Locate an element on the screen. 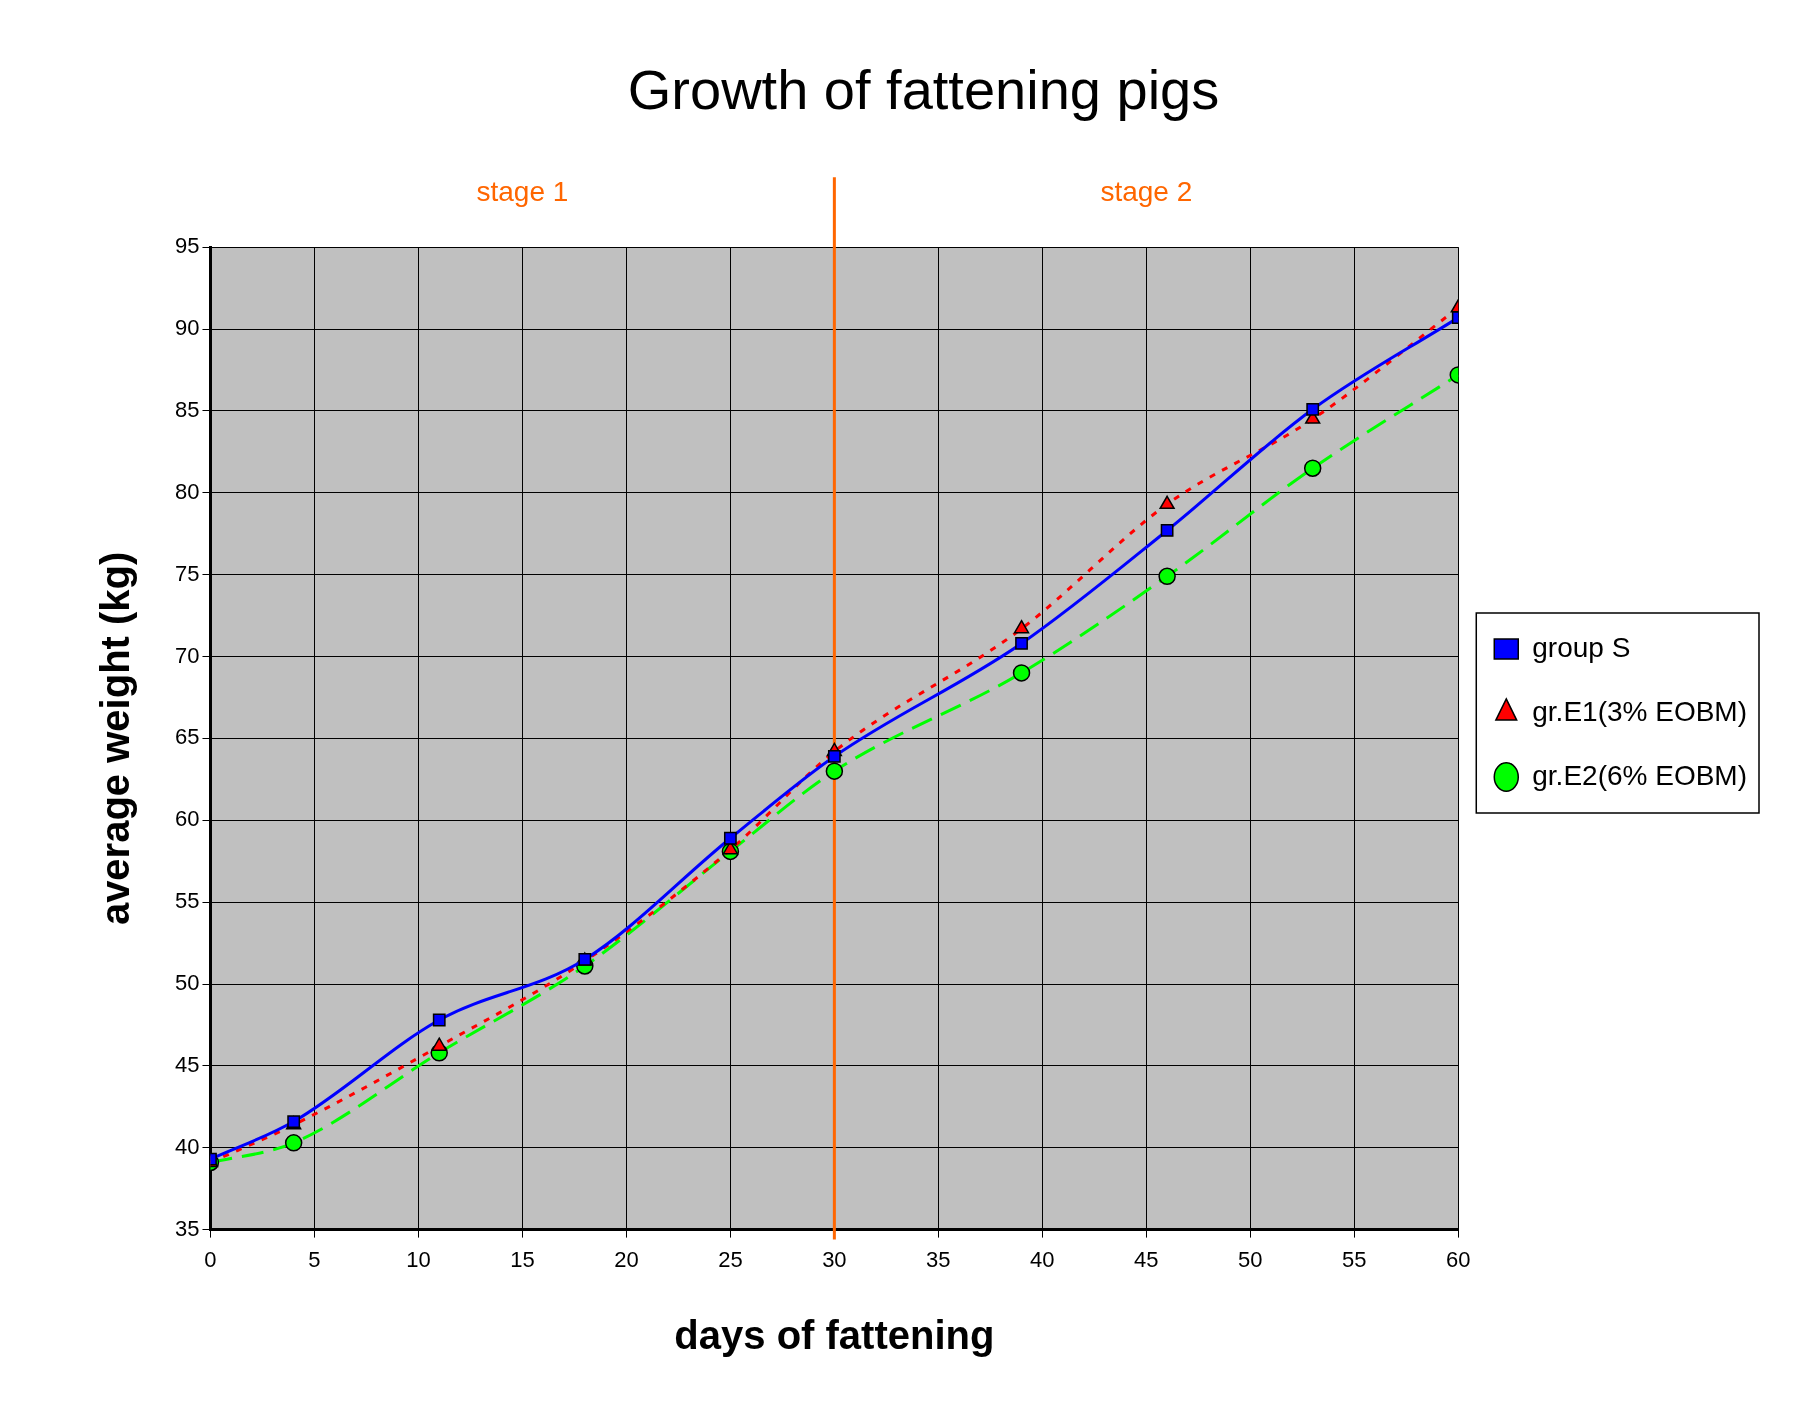 The image size is (1797, 1416). y-tick-label: 55 is located at coordinates (187, 901).